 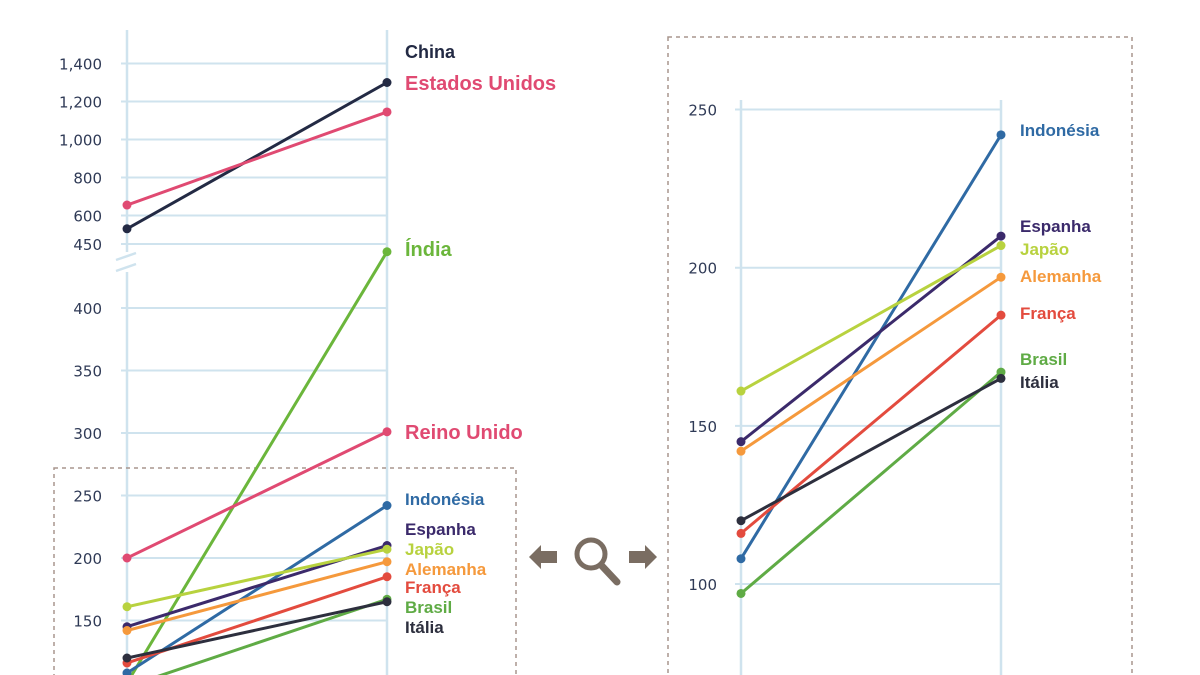 I want to click on left-y-tick-label: 800, so click(x=87, y=179).